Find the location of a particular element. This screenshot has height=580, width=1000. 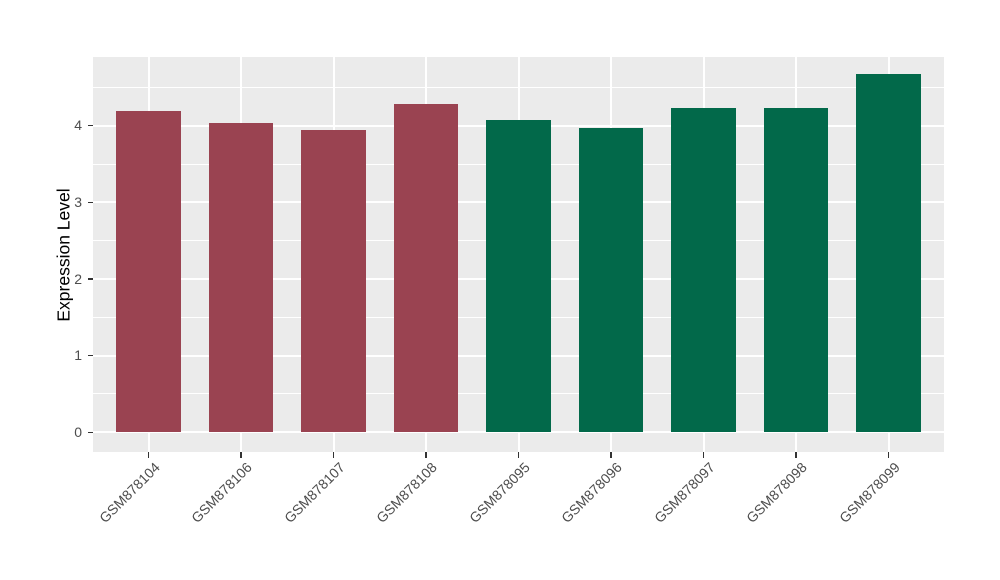

x-tick-label: GSM878106 is located at coordinates (222, 492).